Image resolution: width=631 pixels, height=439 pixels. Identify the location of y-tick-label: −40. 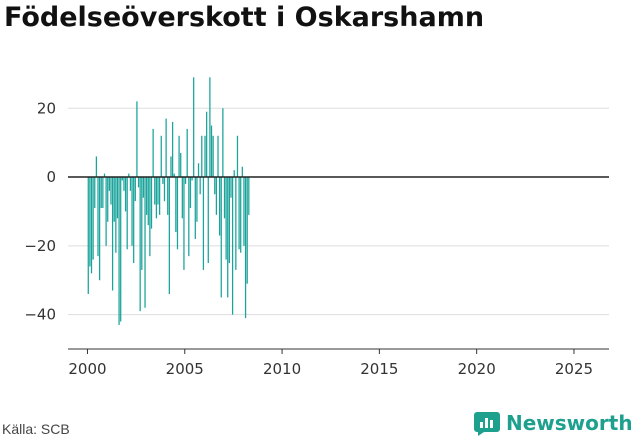
(40, 315).